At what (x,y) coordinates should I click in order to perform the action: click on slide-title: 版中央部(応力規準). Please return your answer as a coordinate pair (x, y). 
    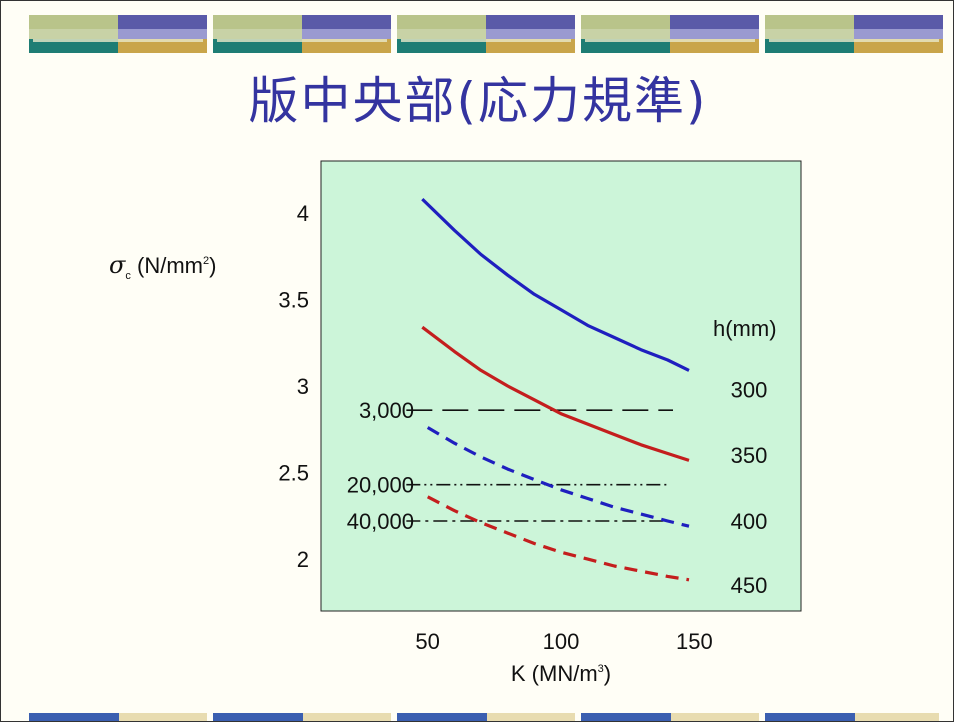
    Looking at the image, I should click on (478, 101).